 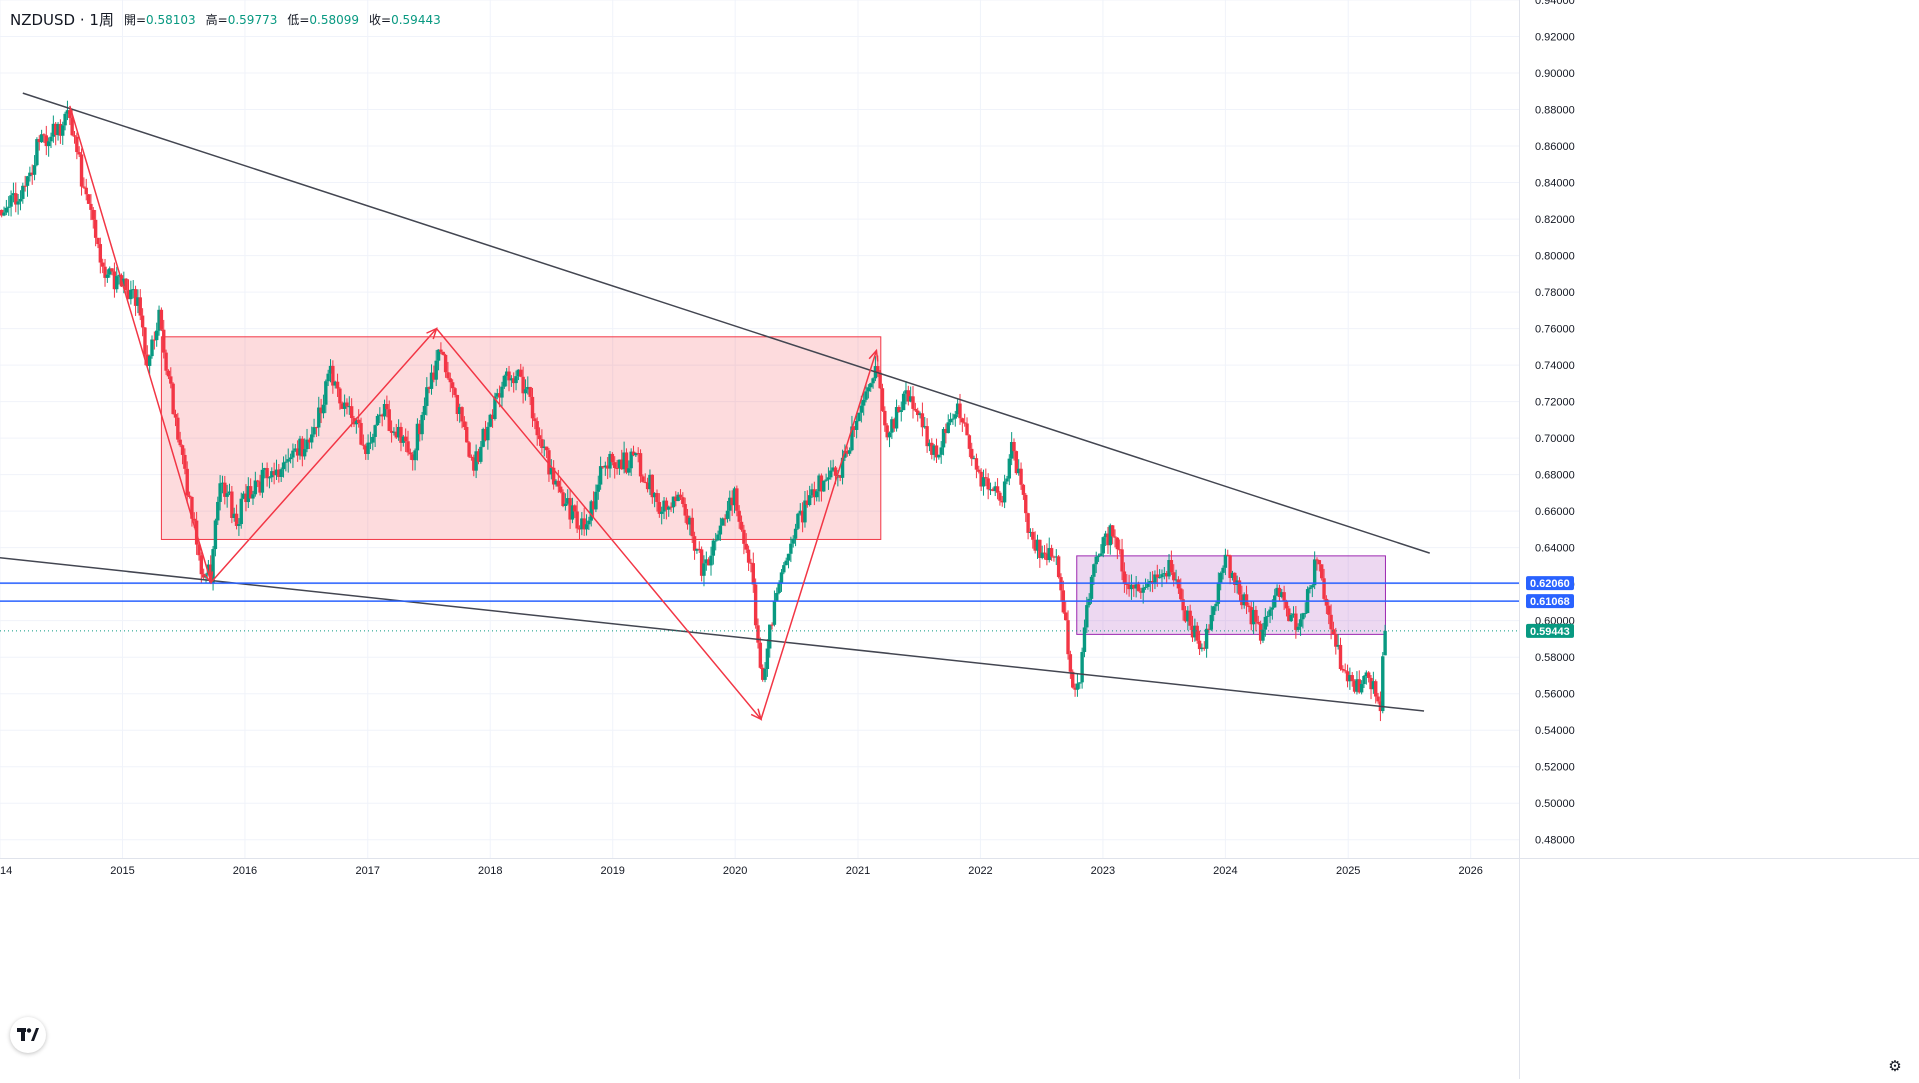 I want to click on tradingview-logo-icon, so click(x=28, y=1035).